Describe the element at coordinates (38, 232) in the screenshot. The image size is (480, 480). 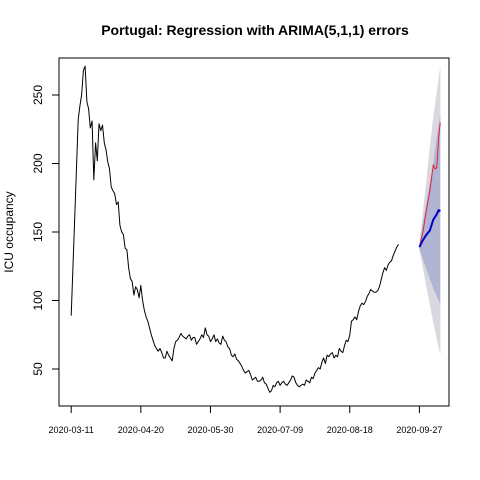
I see `y-tick-label: 150` at that location.